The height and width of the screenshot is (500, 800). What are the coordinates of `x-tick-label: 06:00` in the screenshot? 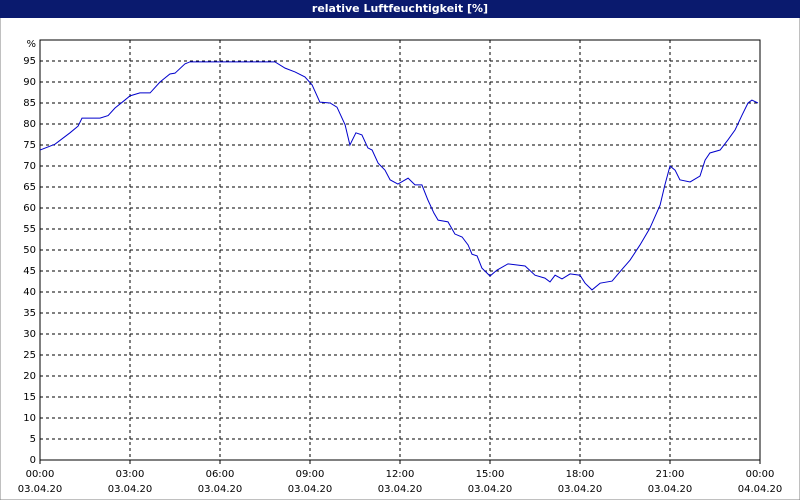 It's located at (220, 474).